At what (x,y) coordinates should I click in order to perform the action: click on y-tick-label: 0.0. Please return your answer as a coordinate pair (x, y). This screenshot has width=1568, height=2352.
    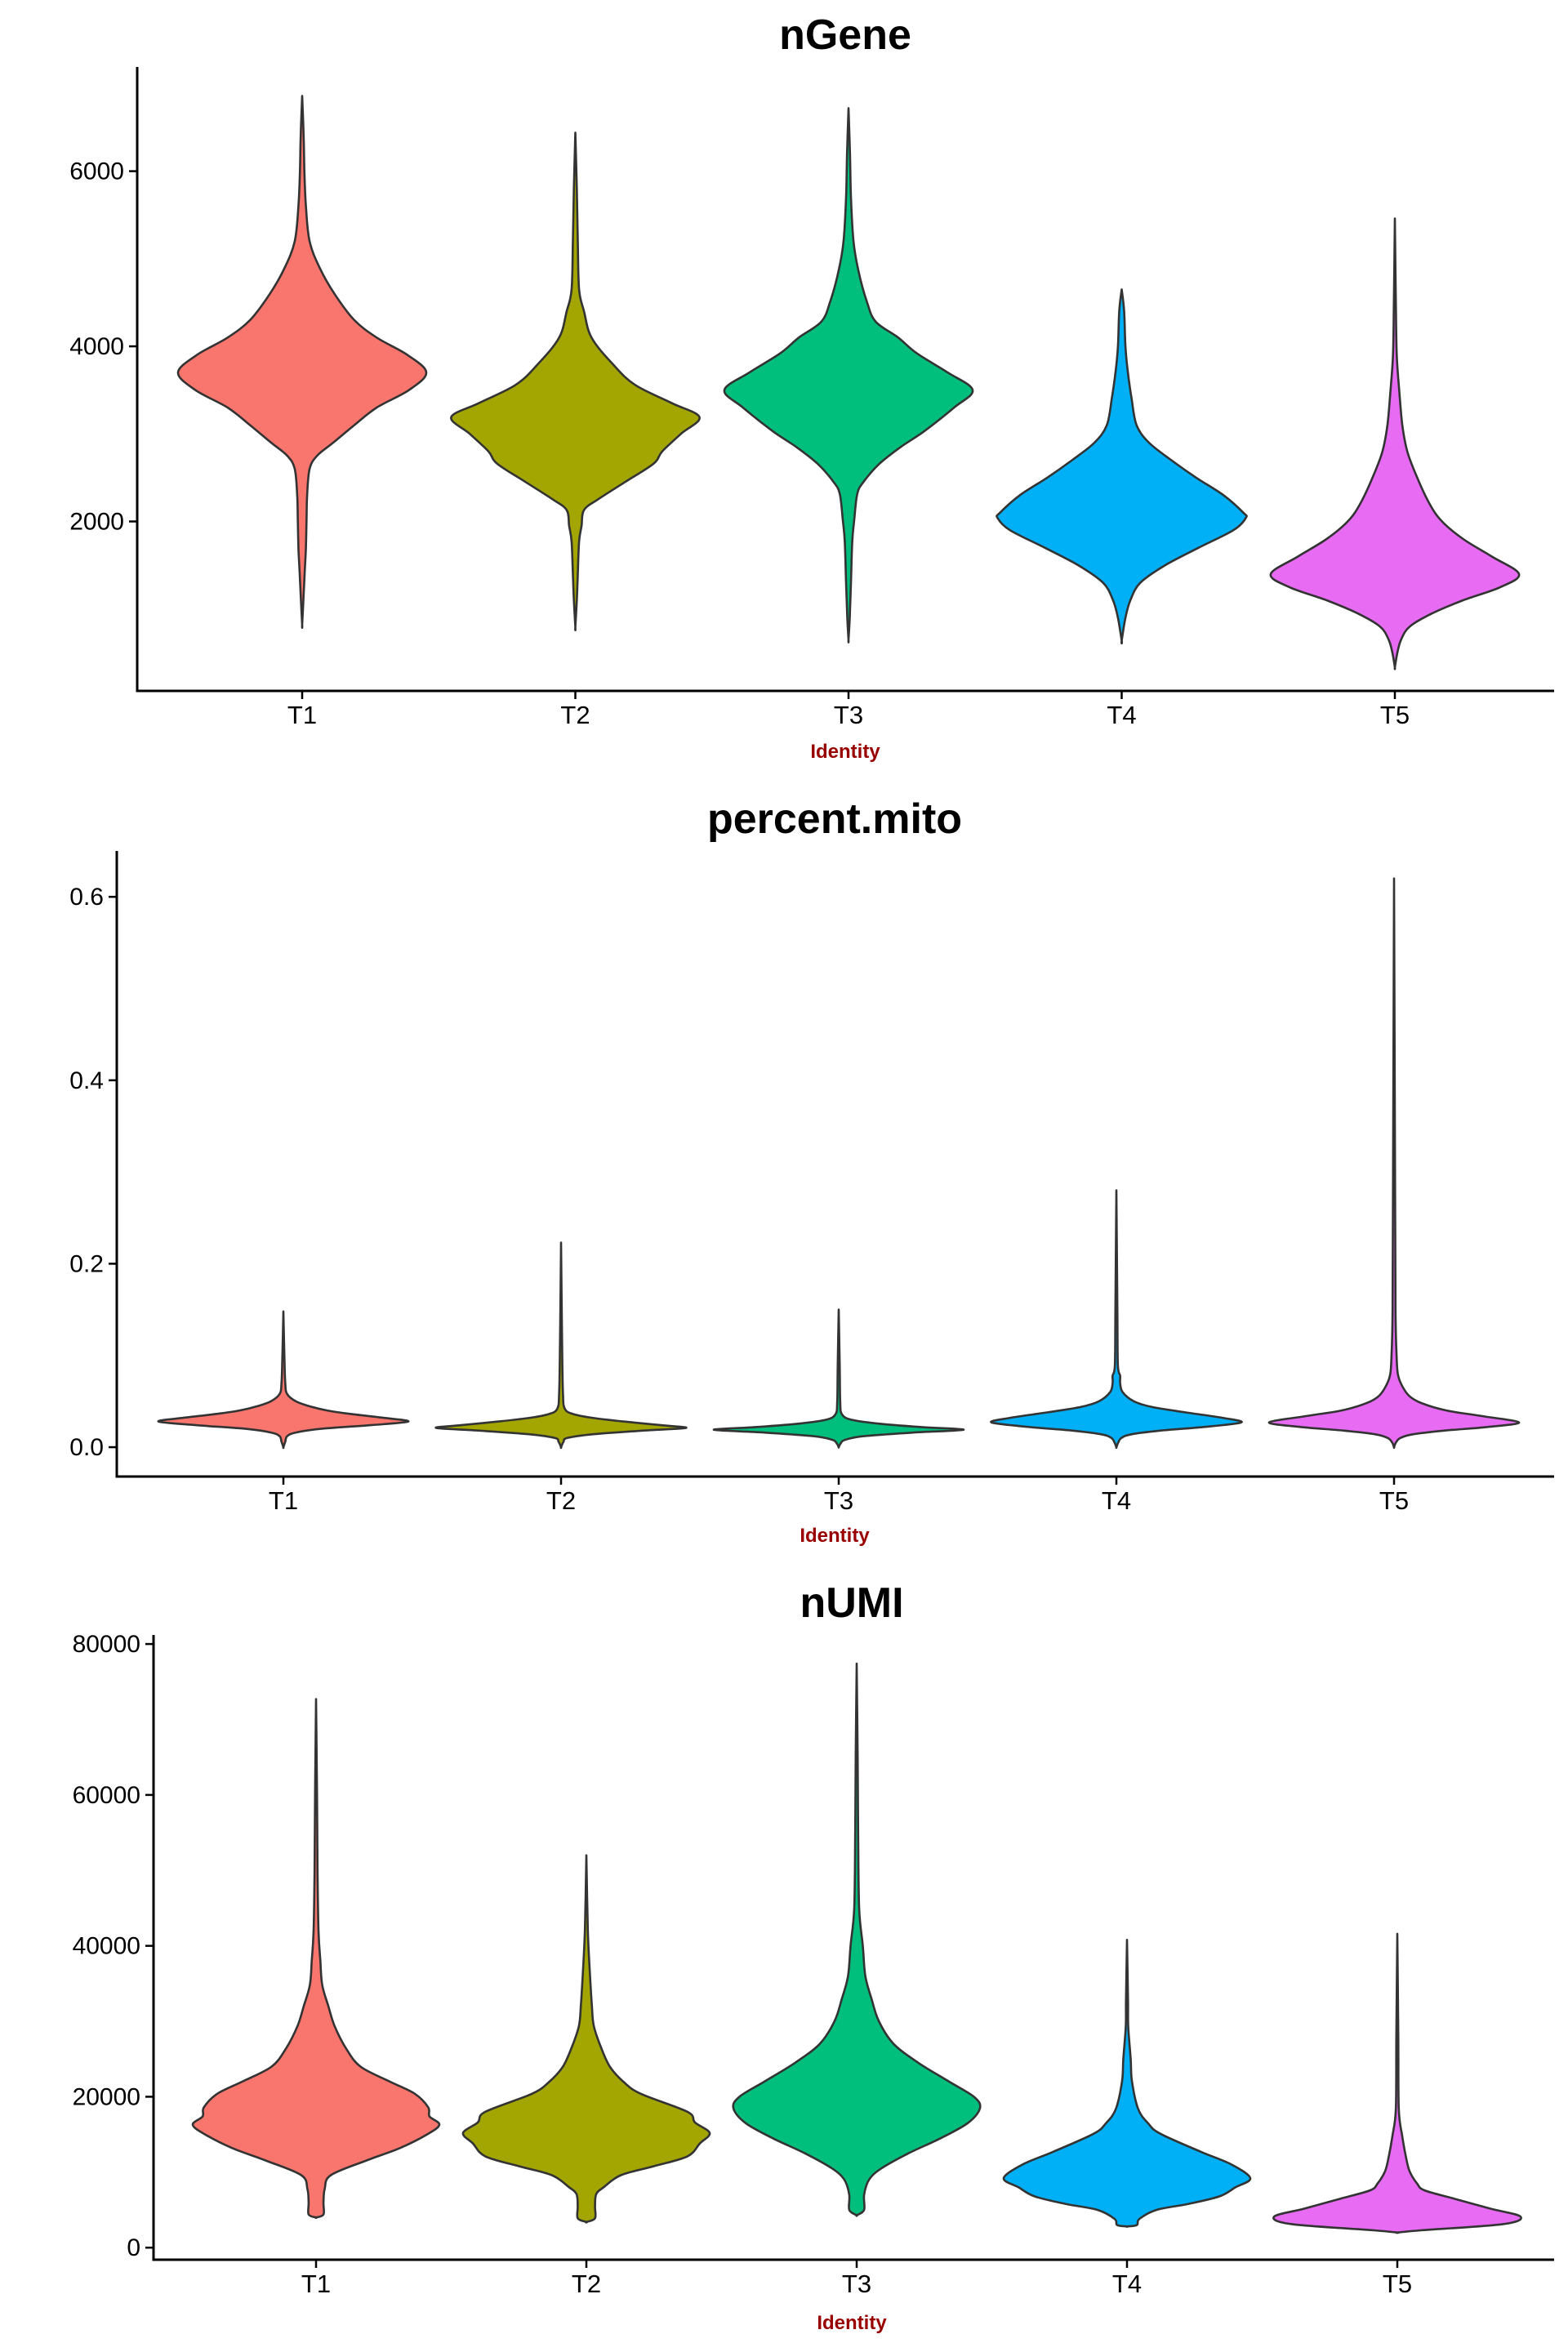
    Looking at the image, I should click on (86, 1447).